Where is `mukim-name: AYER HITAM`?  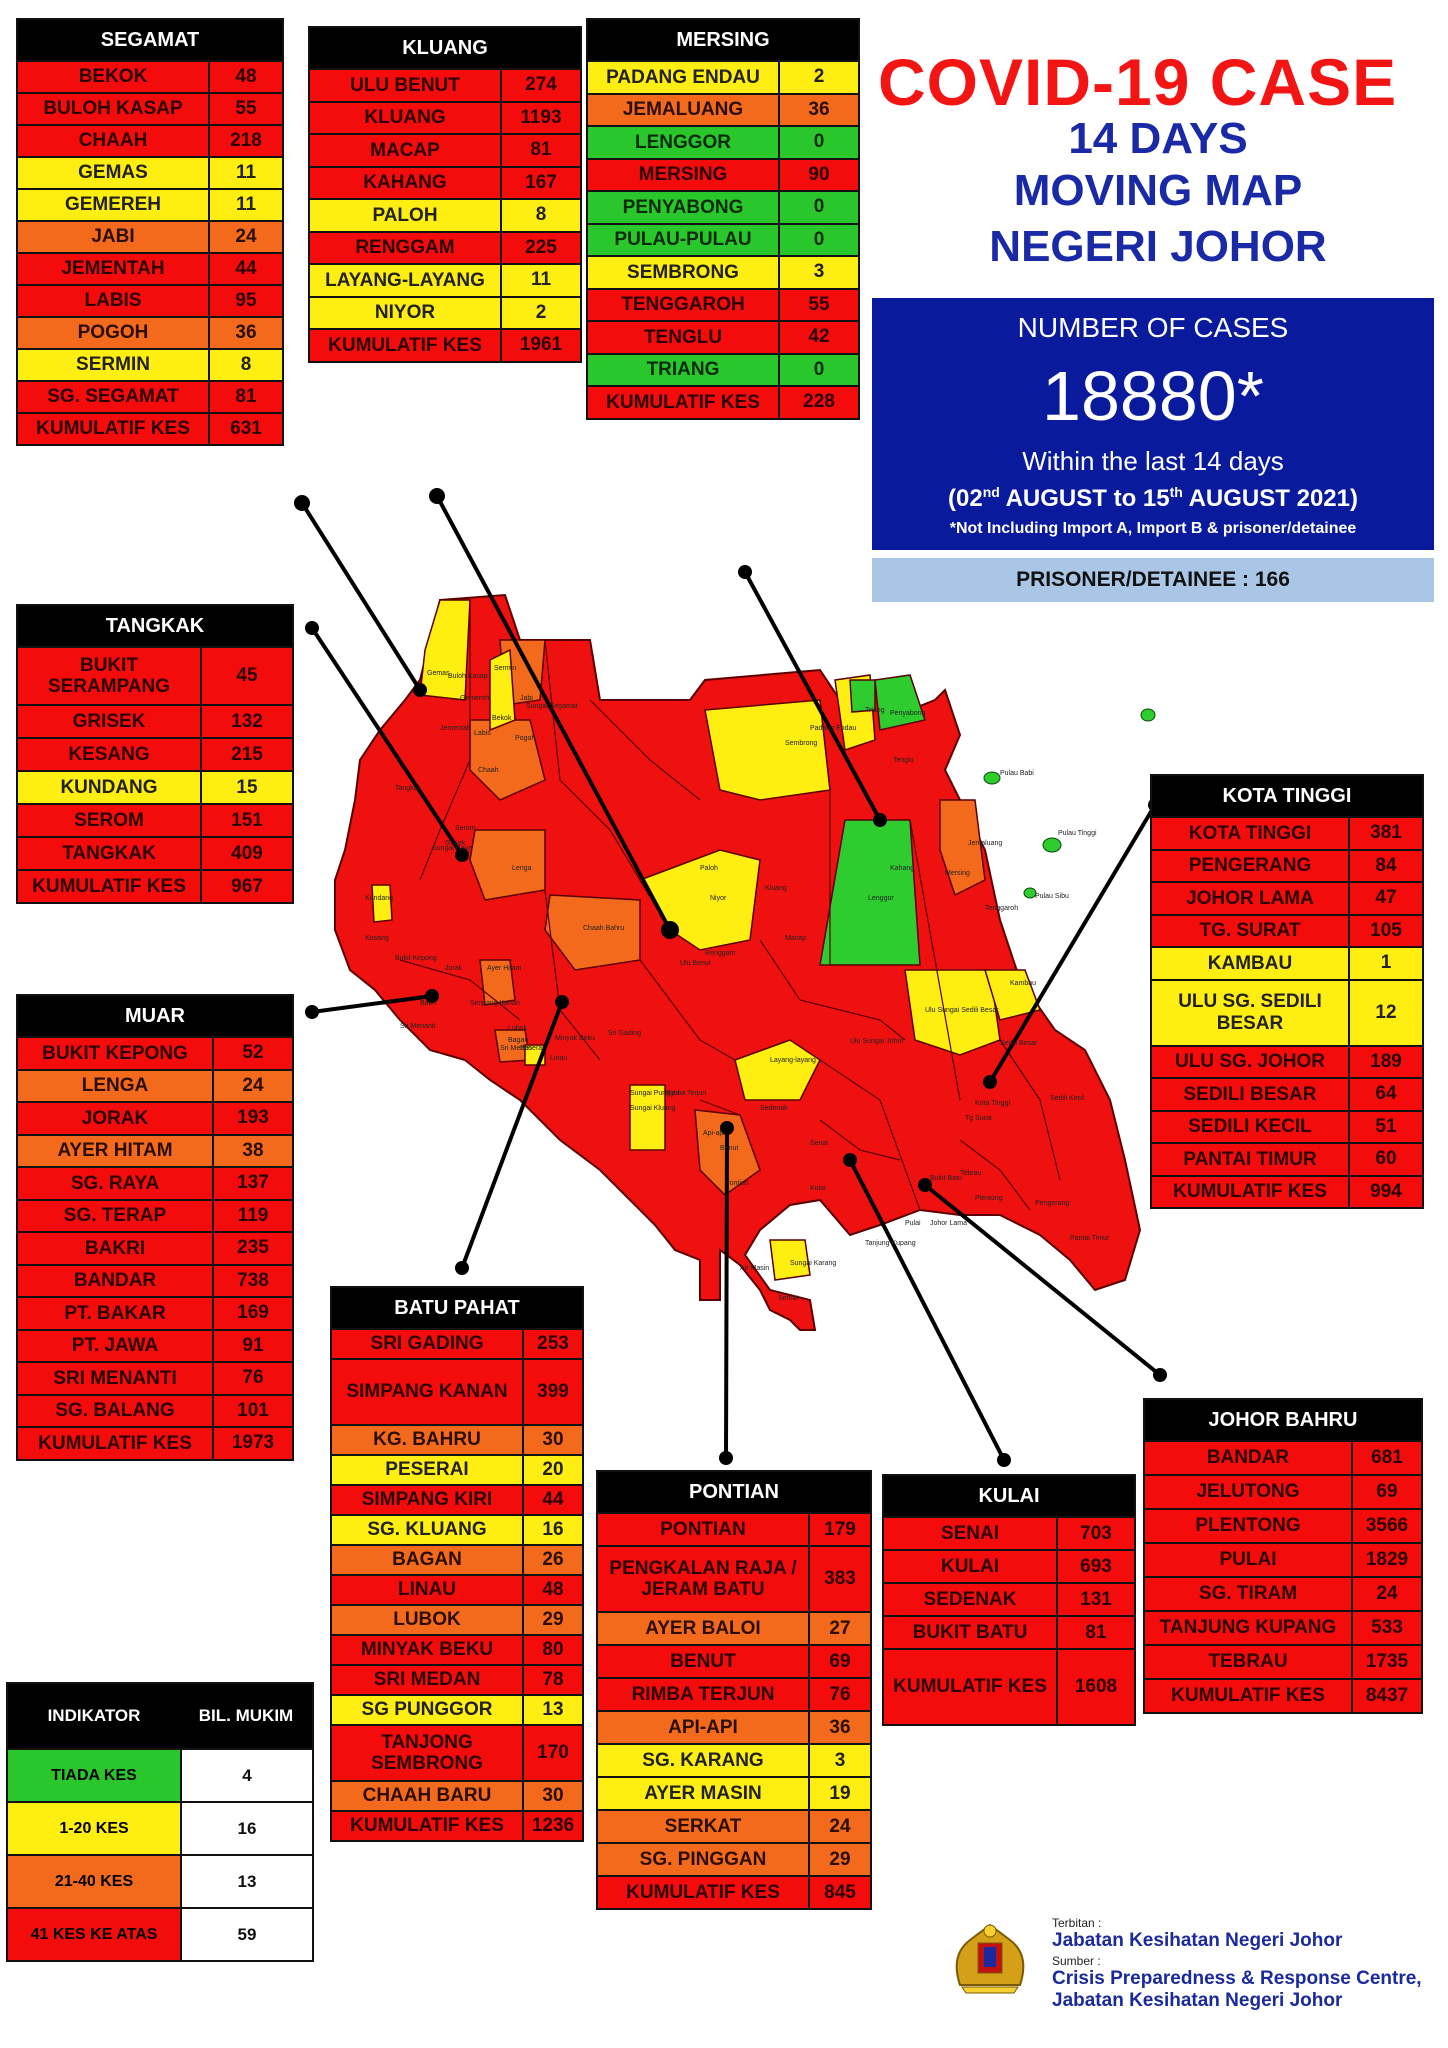
mukim-name: AYER HITAM is located at coordinates (116, 1150).